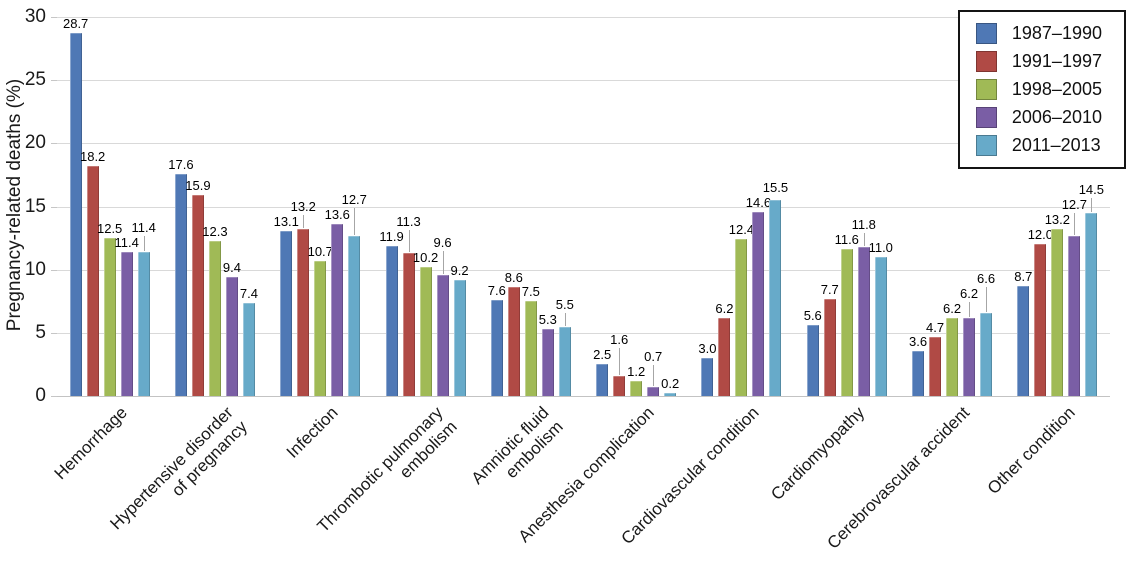  What do you see at coordinates (1057, 219) in the screenshot?
I see `bar-value-label: 13.2` at bounding box center [1057, 219].